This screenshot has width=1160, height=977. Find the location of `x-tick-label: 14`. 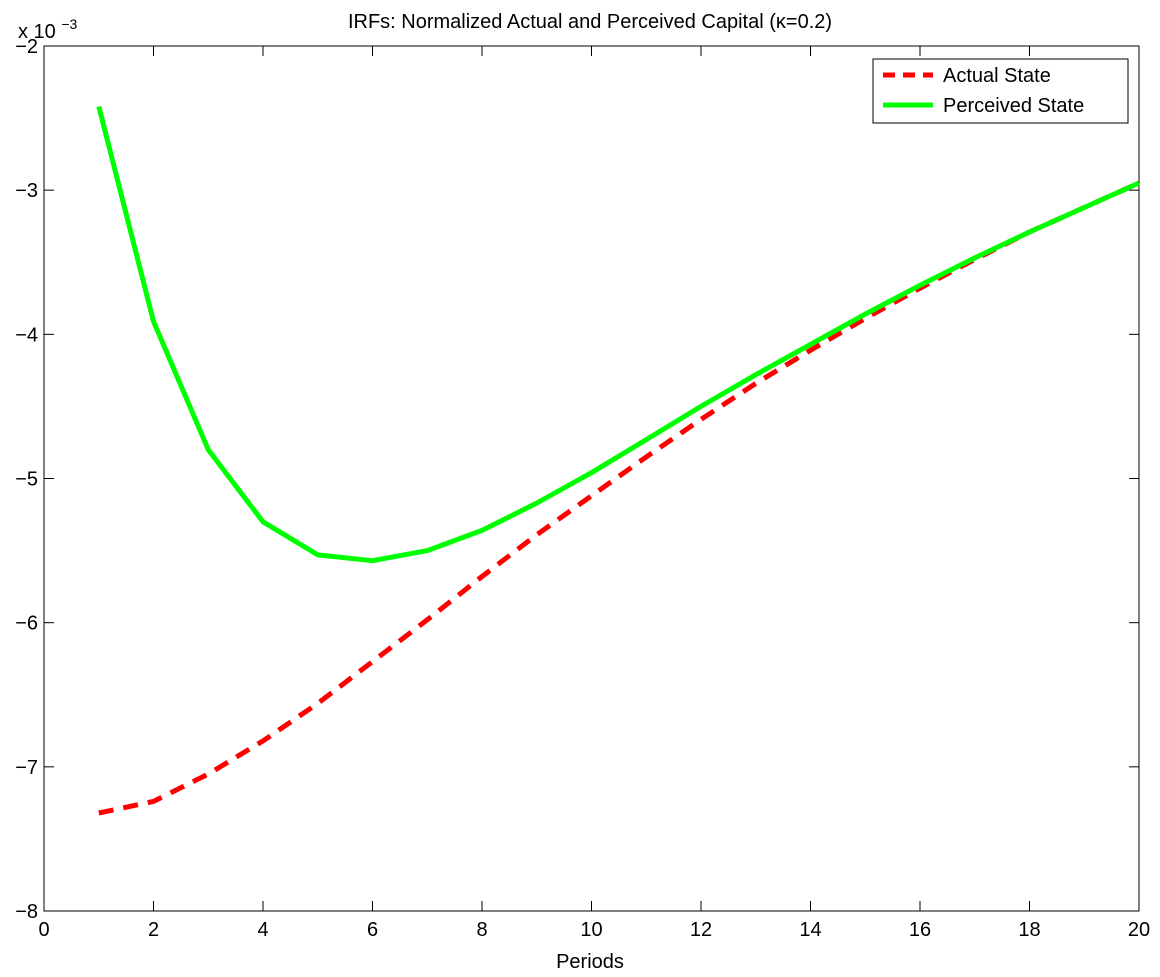

x-tick-label: 14 is located at coordinates (810, 930).